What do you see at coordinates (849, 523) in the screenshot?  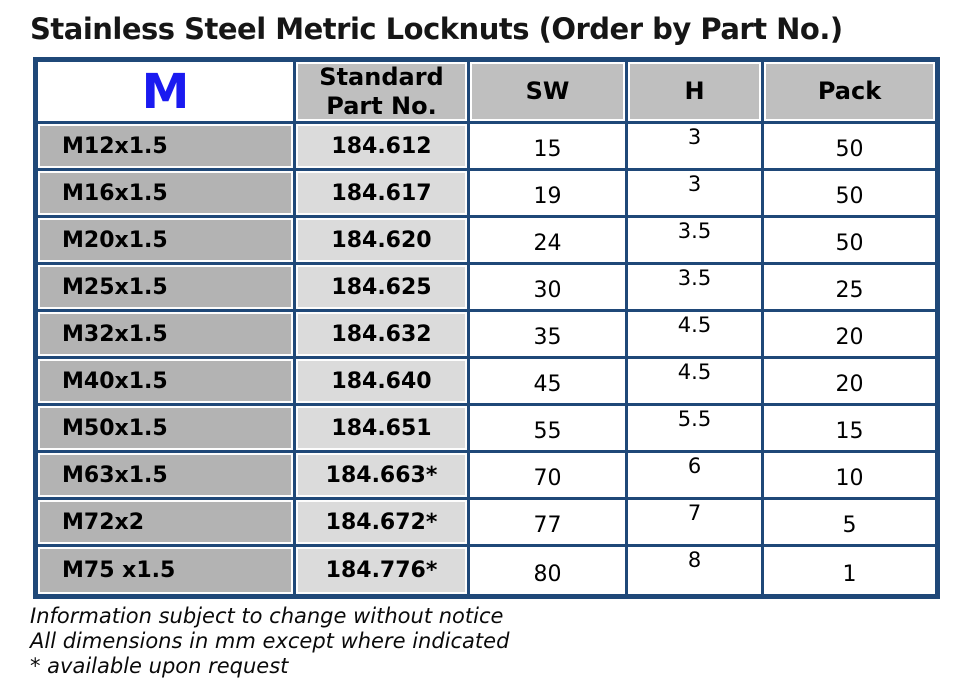 I see `pack-cell: 5` at bounding box center [849, 523].